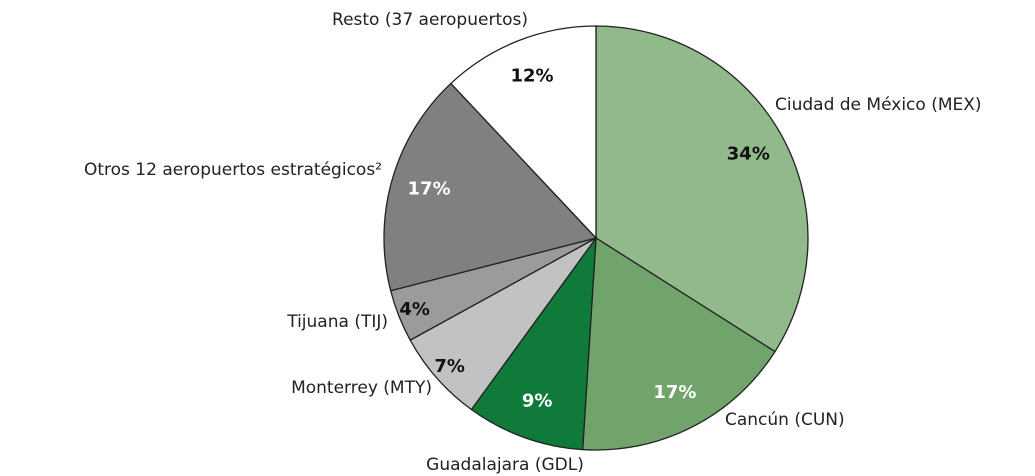 The image size is (1035, 476). What do you see at coordinates (537, 401) in the screenshot?
I see `value-label: 9%` at bounding box center [537, 401].